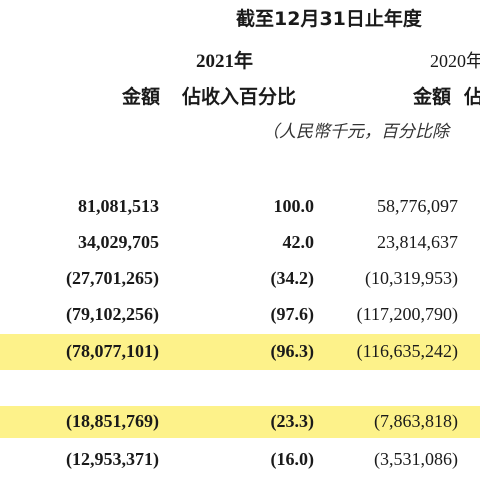 This screenshot has height=480, width=480. What do you see at coordinates (292, 459) in the screenshot?
I see `row-7-pct-2021: (16.0)` at bounding box center [292, 459].